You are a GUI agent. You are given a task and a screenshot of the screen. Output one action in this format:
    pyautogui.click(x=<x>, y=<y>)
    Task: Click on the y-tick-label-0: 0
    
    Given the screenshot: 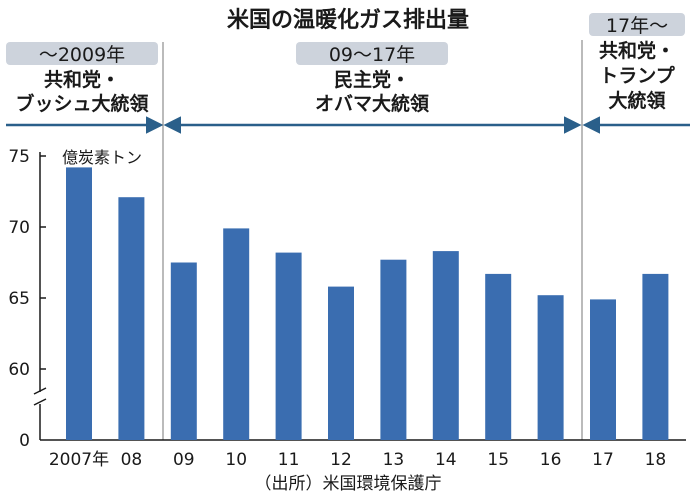 What is the action you would take?
    pyautogui.click(x=24, y=441)
    